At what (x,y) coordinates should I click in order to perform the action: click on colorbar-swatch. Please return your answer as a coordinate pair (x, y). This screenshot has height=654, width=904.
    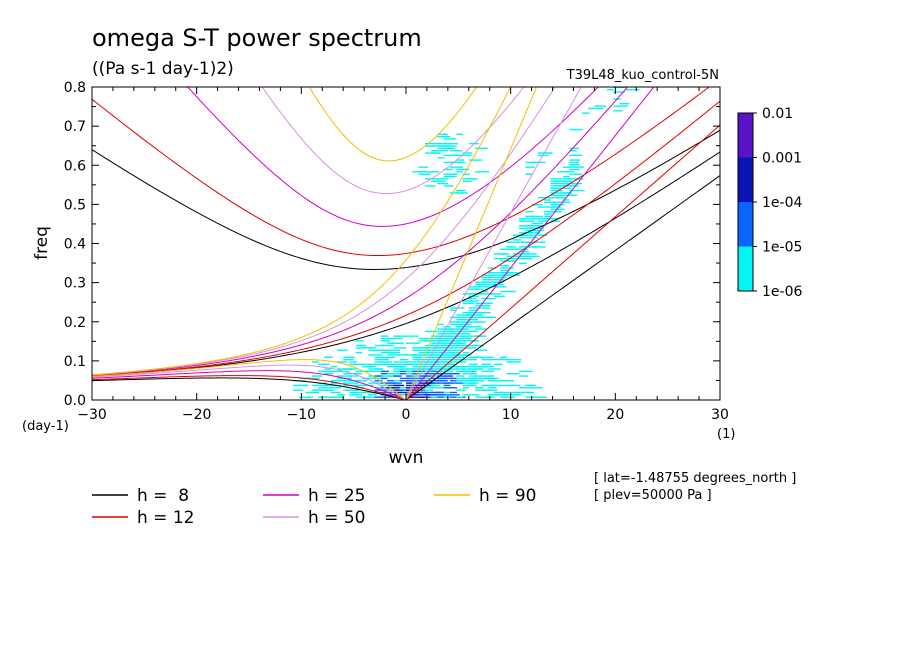
    Looking at the image, I should click on (745, 179).